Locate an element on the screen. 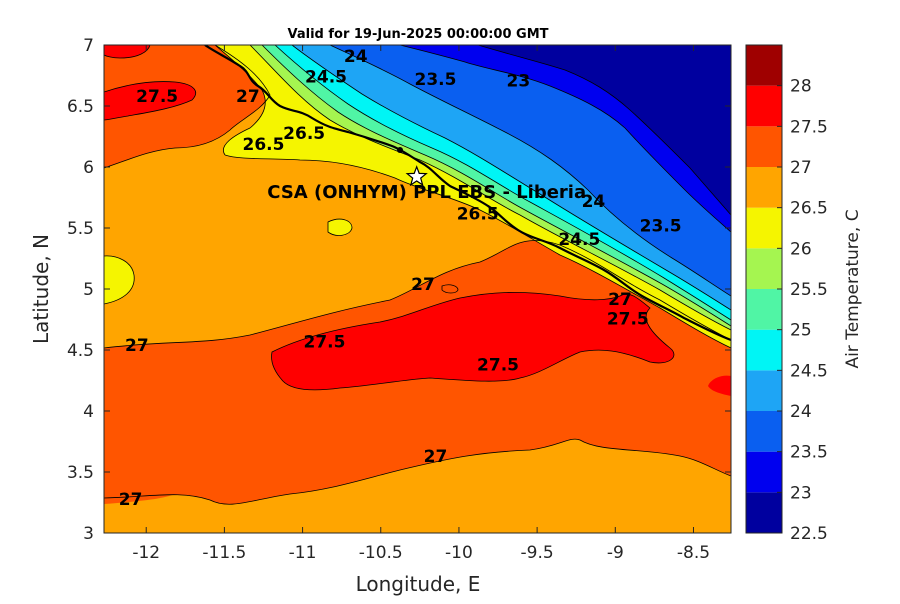  y-tick-label: 4 is located at coordinates (88, 412).